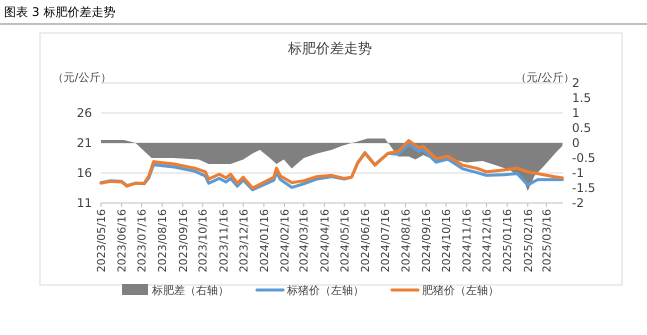  Describe the element at coordinates (507, 240) in the screenshot. I see `x-tick-label: 2025/01/16` at that location.